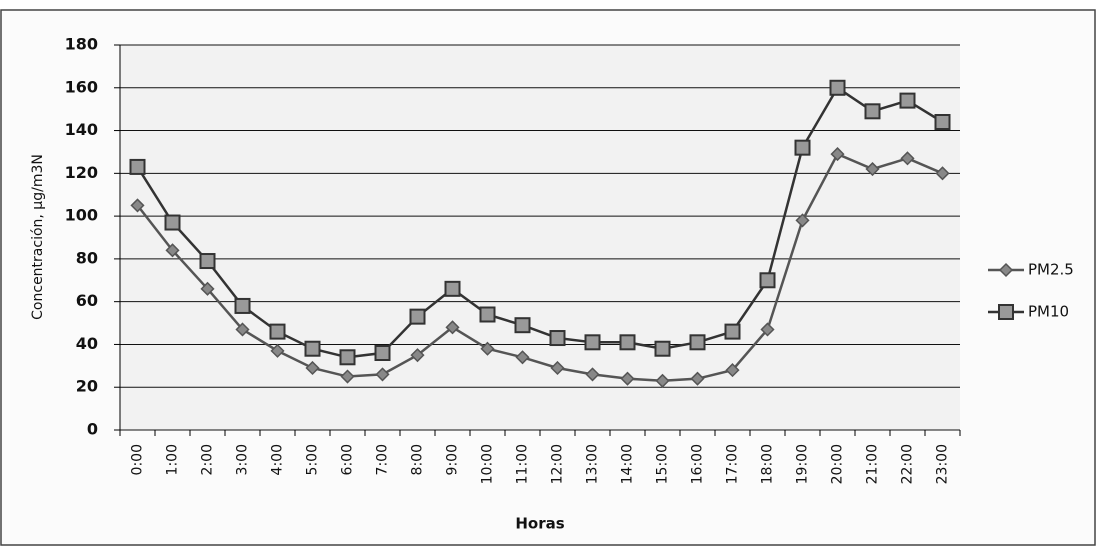 This screenshot has height=548, width=1097. I want to click on x-tick-label: 6:00, so click(348, 459).